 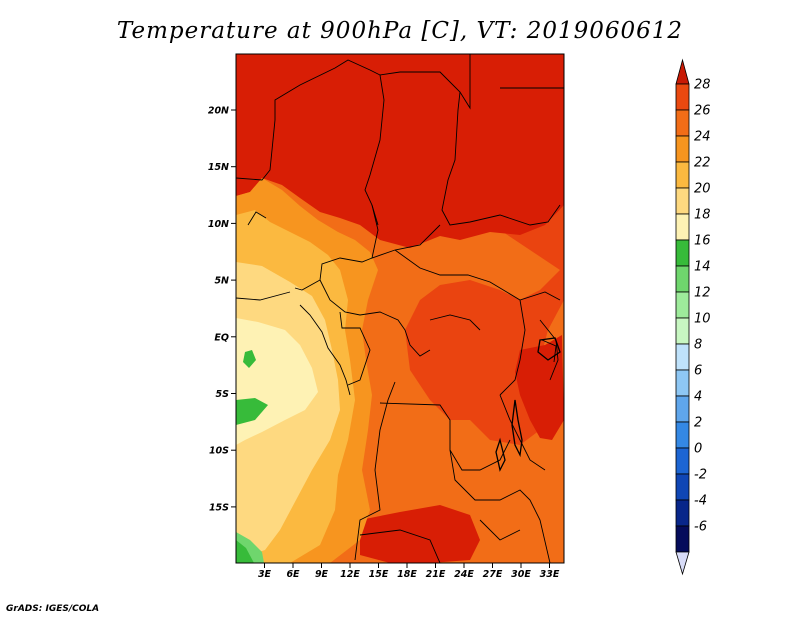 I want to click on colorbar-label: 24, so click(x=702, y=137).